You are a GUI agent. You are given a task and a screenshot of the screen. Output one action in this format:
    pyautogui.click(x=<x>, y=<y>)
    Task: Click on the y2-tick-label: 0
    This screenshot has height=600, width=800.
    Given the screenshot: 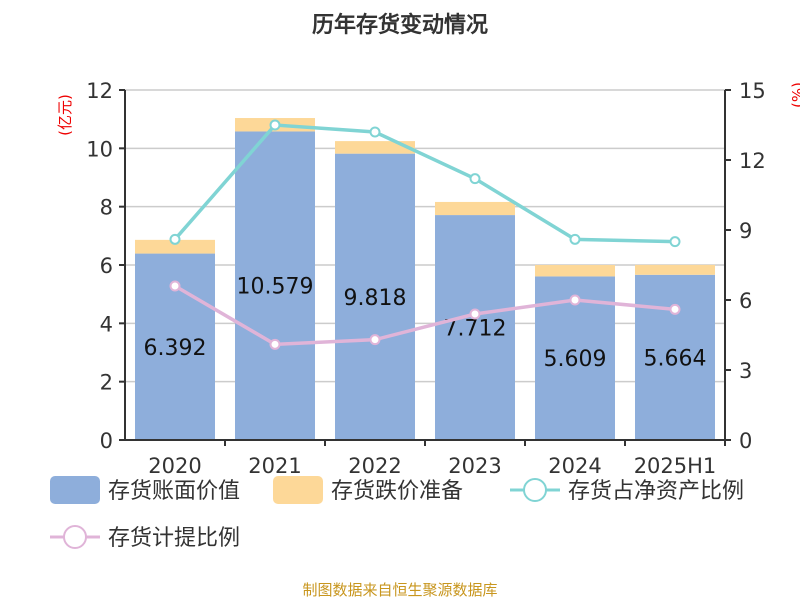 What is the action you would take?
    pyautogui.click(x=745, y=441)
    